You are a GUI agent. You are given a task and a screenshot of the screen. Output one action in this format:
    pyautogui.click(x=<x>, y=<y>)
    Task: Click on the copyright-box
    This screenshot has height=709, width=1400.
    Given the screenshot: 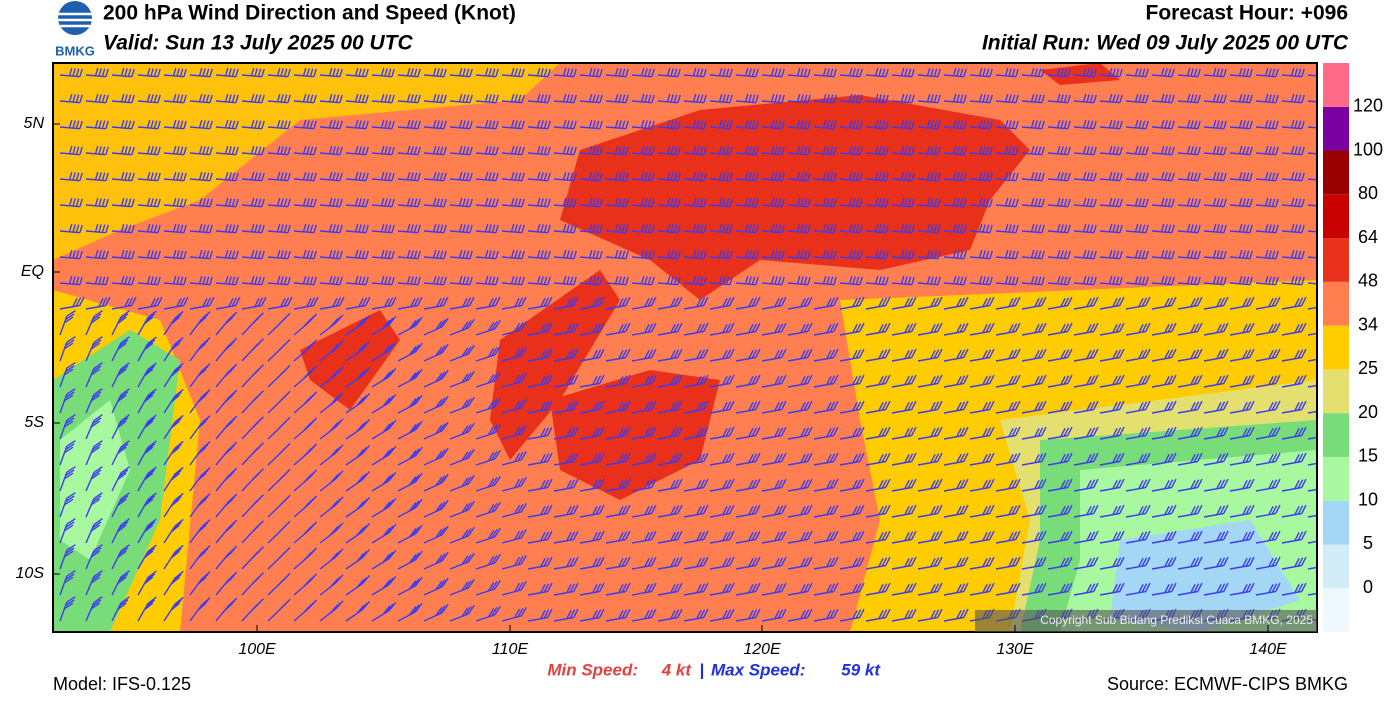 What is the action you would take?
    pyautogui.click(x=1146, y=621)
    